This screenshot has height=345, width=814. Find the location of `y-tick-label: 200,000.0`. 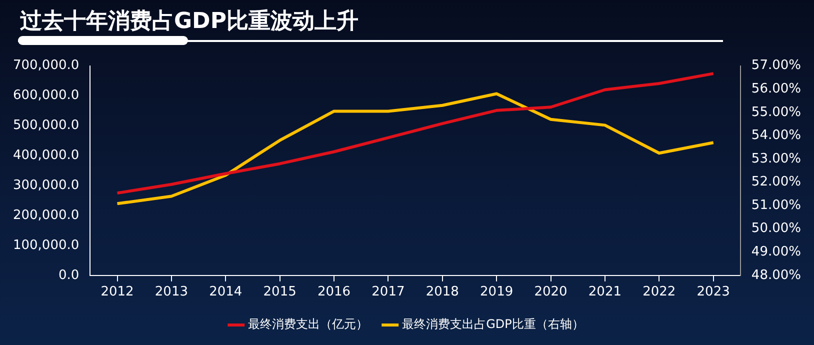

y-tick-label: 200,000.0 is located at coordinates (46, 215).